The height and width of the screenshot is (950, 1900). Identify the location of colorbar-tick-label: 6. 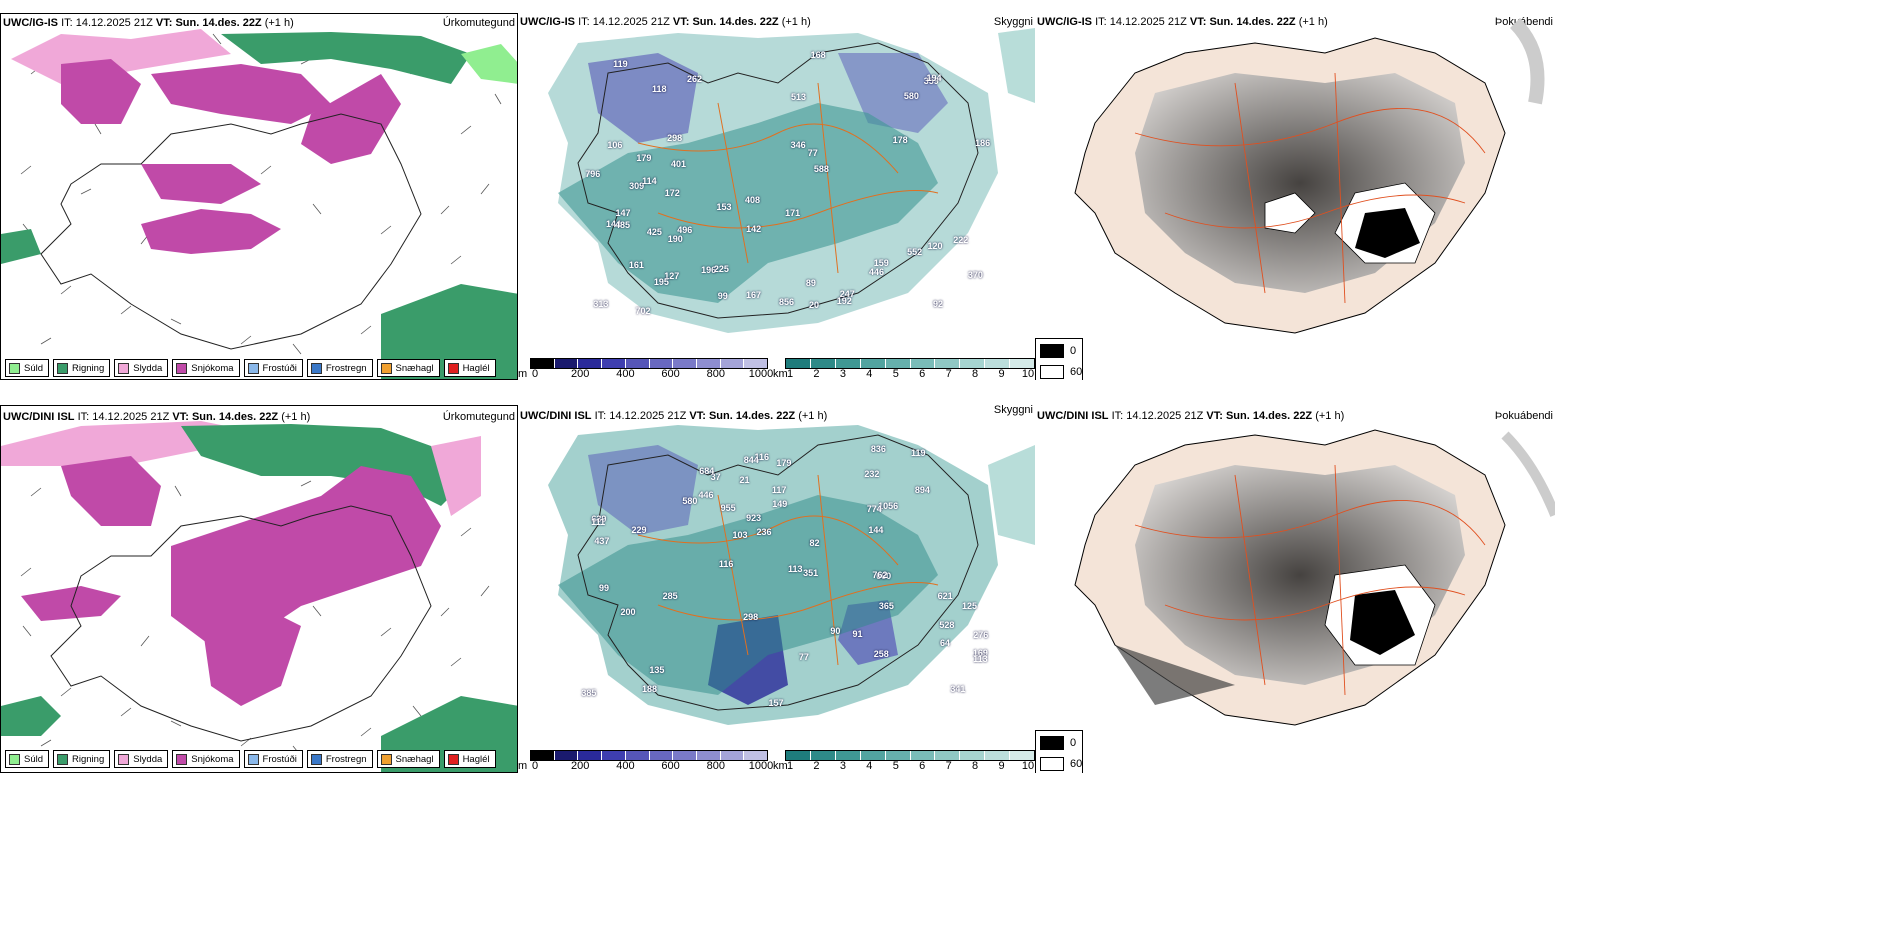
(922, 766).